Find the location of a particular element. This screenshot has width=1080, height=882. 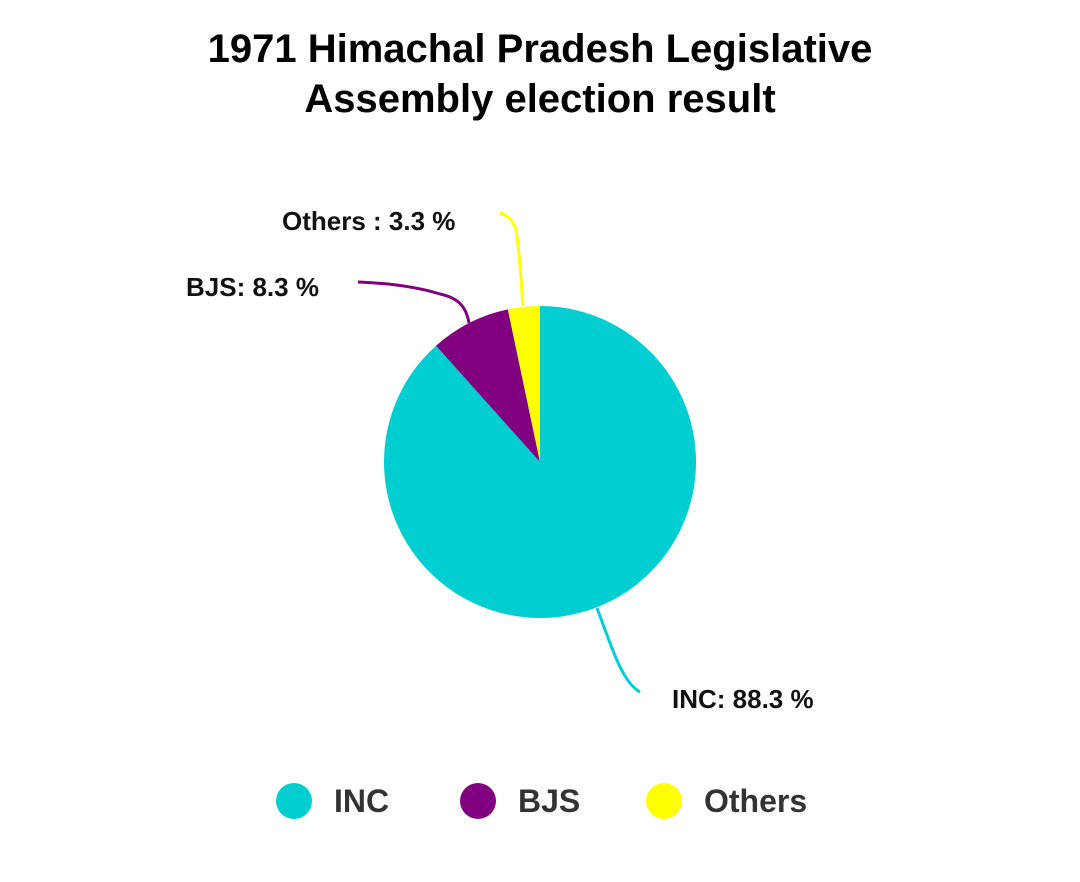

pie-slices is located at coordinates (540, 461).